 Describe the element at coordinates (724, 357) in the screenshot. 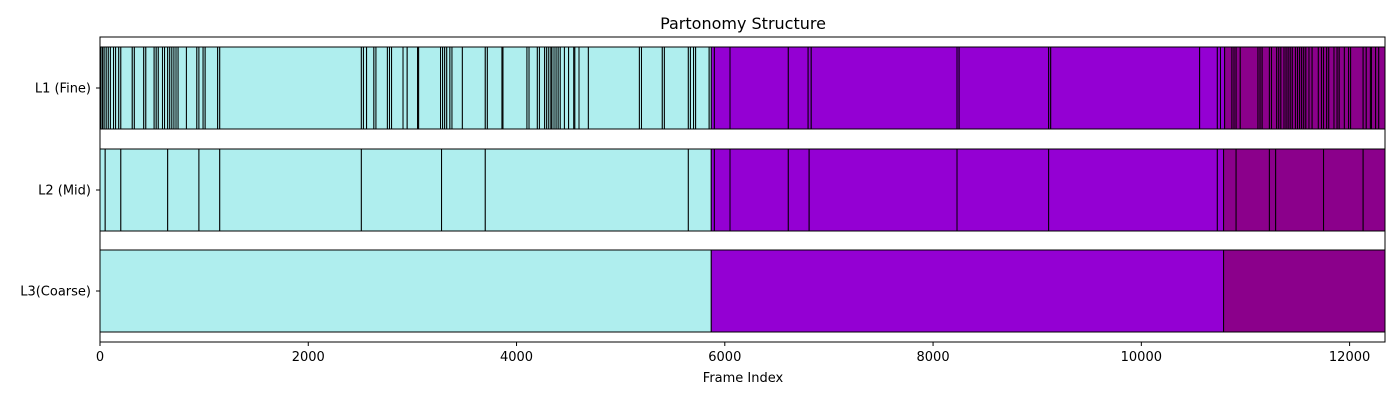

I see `x-tick-label: 6000` at that location.